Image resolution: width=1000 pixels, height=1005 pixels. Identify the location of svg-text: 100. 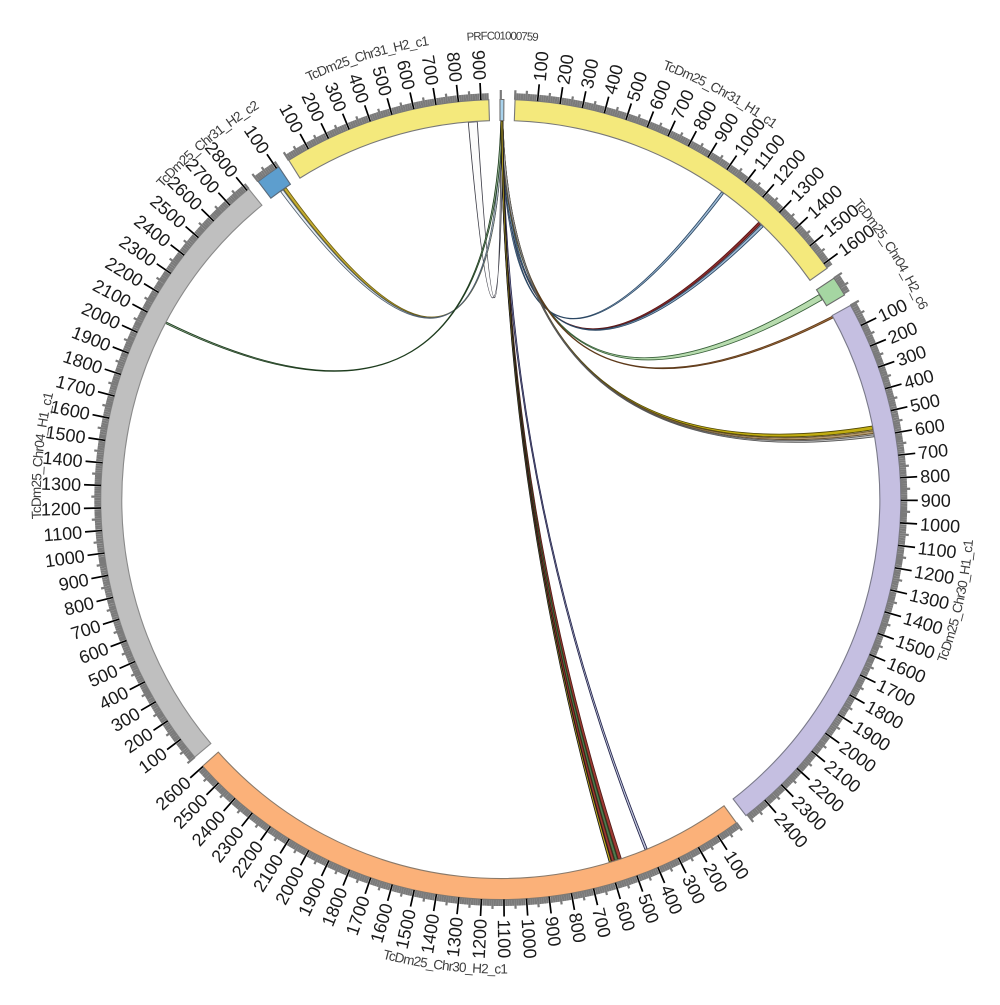
(541, 66).